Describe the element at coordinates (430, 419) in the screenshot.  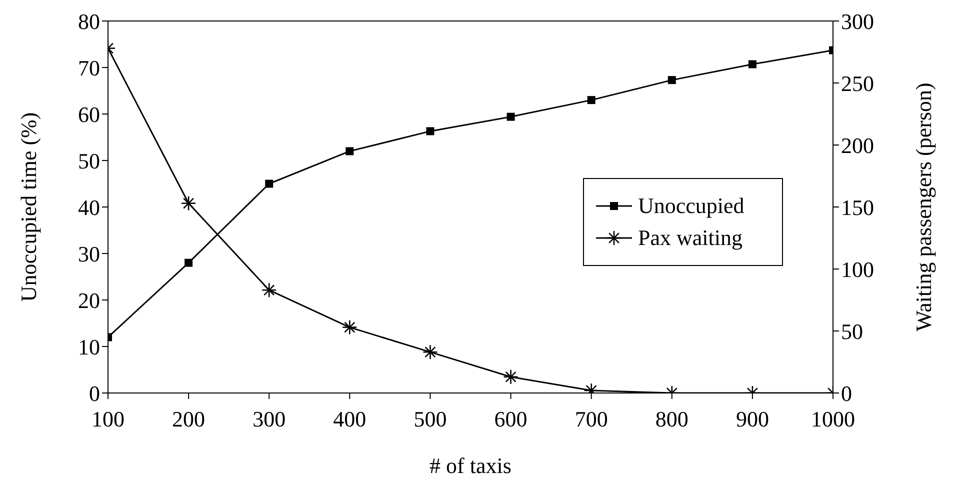
I see `x-tick-label: 500` at that location.